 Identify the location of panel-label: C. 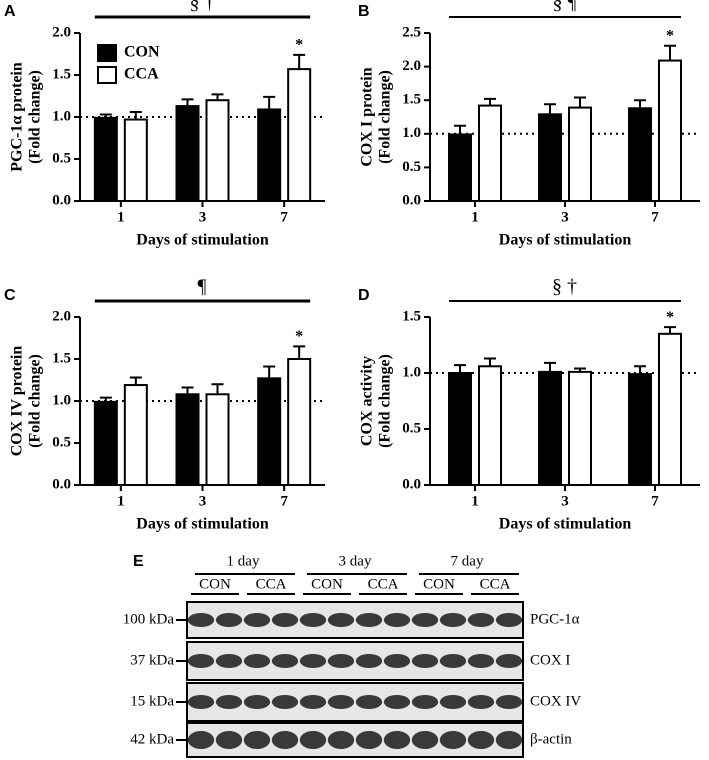
(10, 295).